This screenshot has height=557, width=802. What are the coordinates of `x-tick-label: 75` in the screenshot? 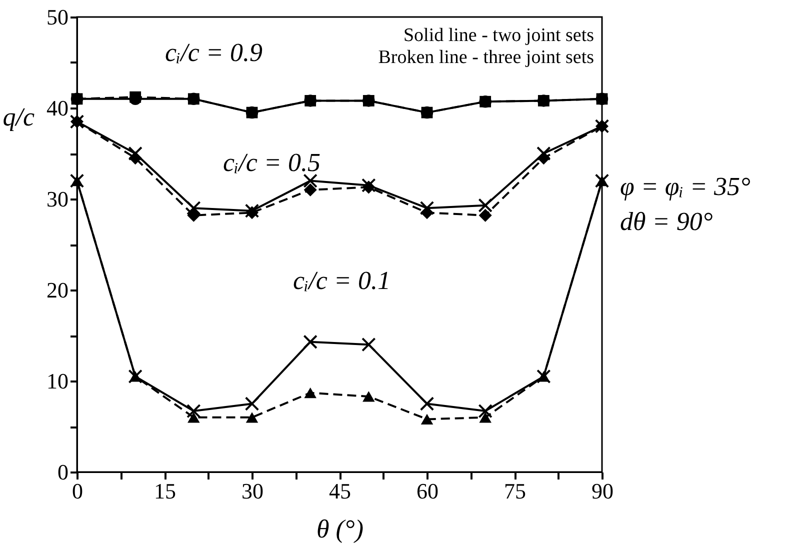 It's located at (515, 491).